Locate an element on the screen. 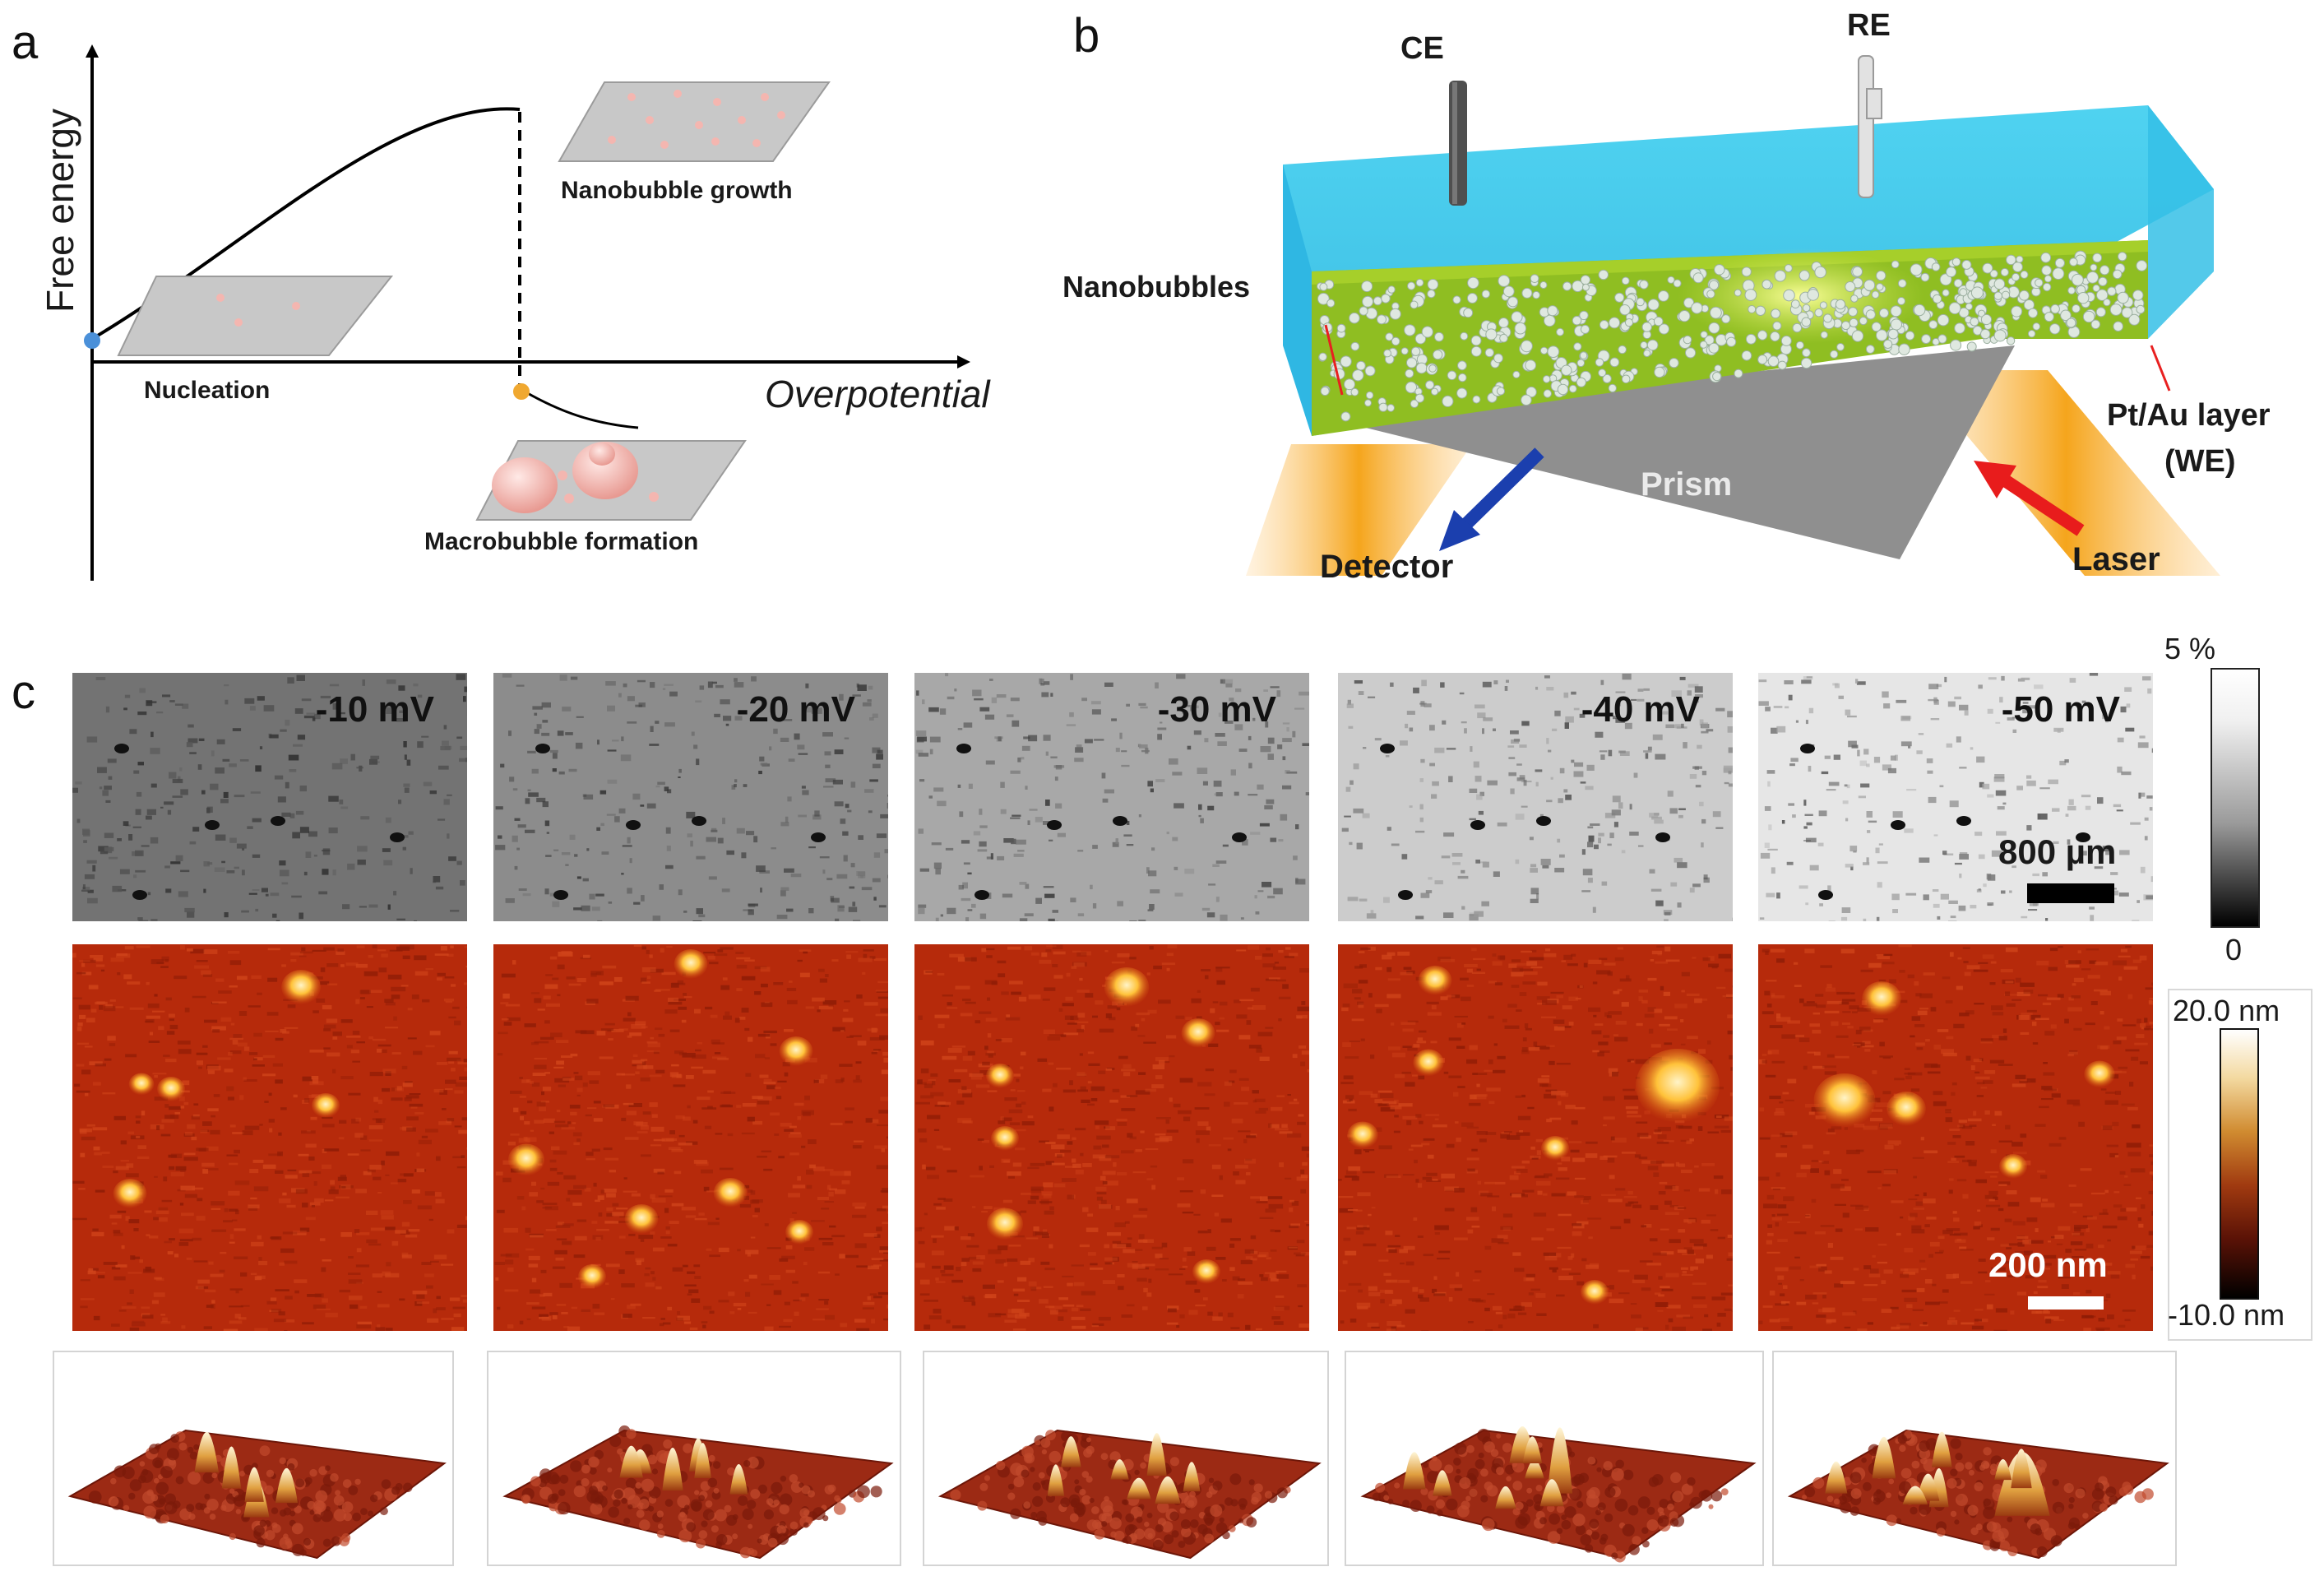 Image resolution: width=2324 pixels, height=1590 pixels. nanobubbles is located at coordinates (1732, 336).